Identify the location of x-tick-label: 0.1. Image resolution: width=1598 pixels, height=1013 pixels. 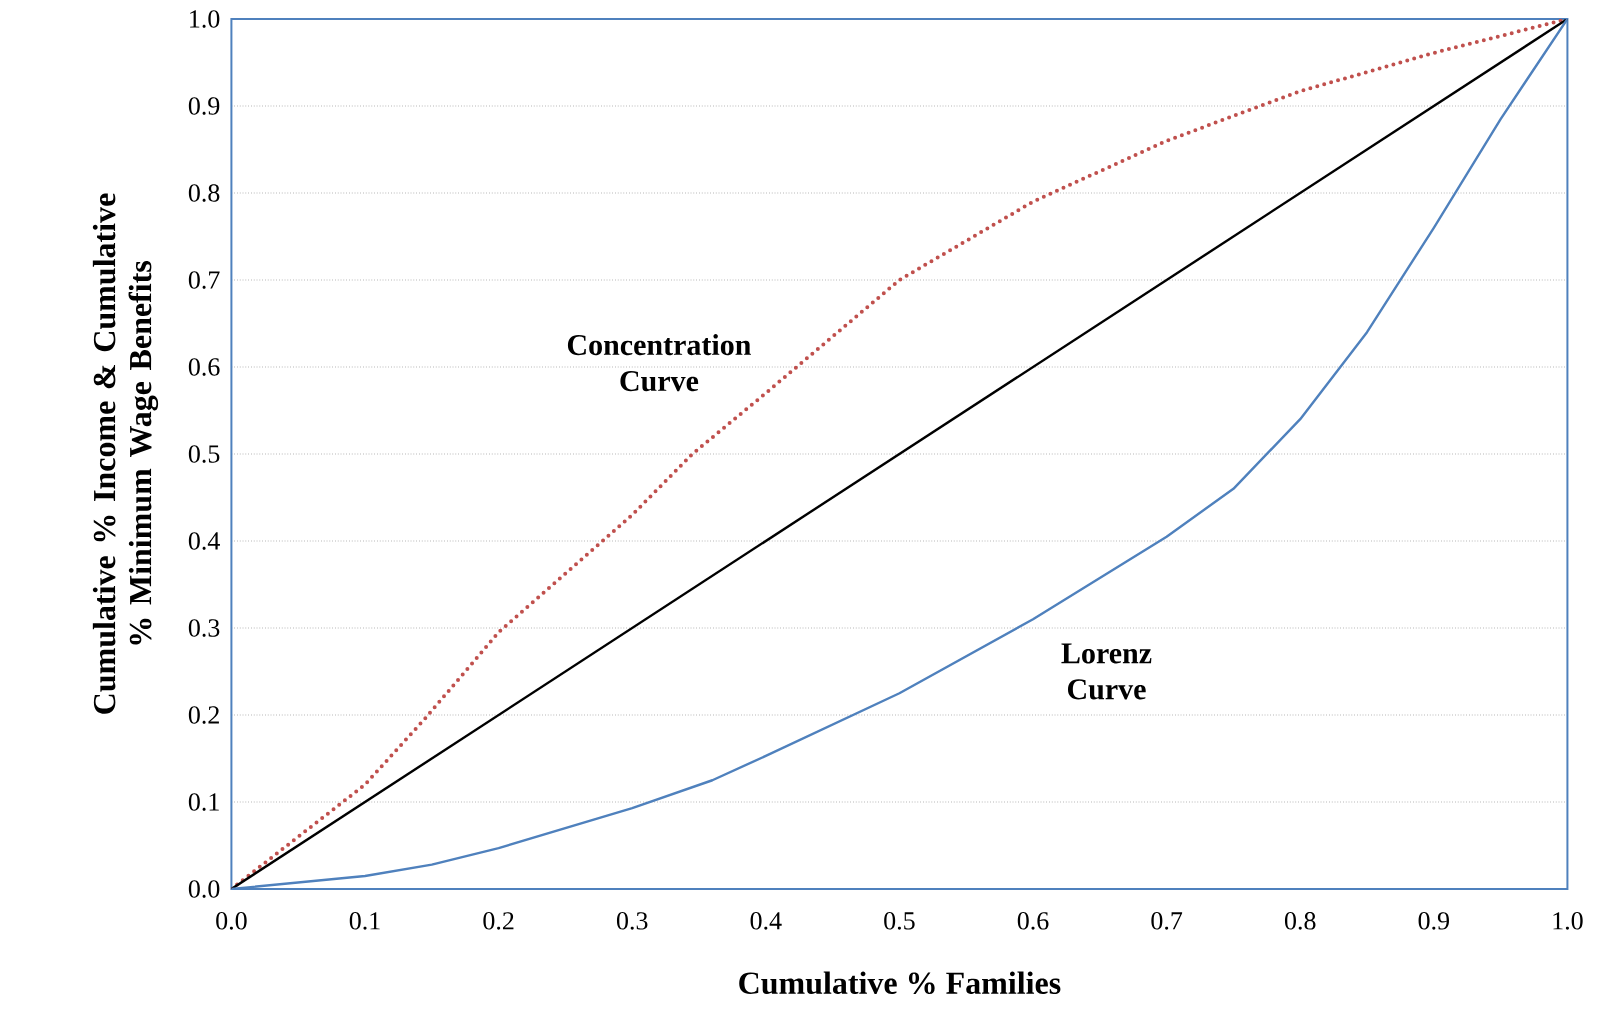
(364, 921).